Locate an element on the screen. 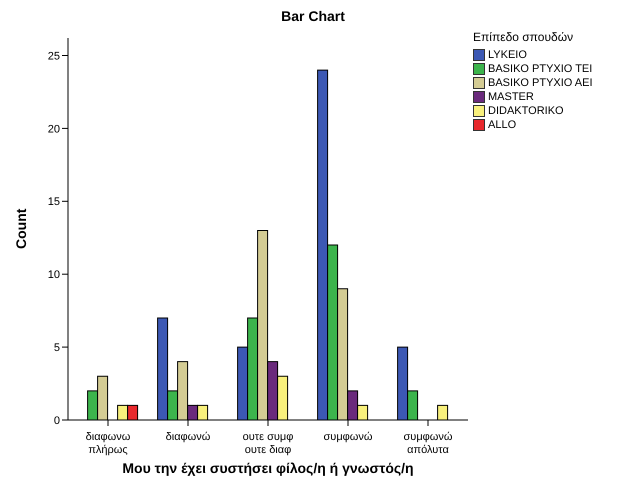 This screenshot has height=504, width=629. legend-label: DIDAKTORIKO is located at coordinates (526, 111).